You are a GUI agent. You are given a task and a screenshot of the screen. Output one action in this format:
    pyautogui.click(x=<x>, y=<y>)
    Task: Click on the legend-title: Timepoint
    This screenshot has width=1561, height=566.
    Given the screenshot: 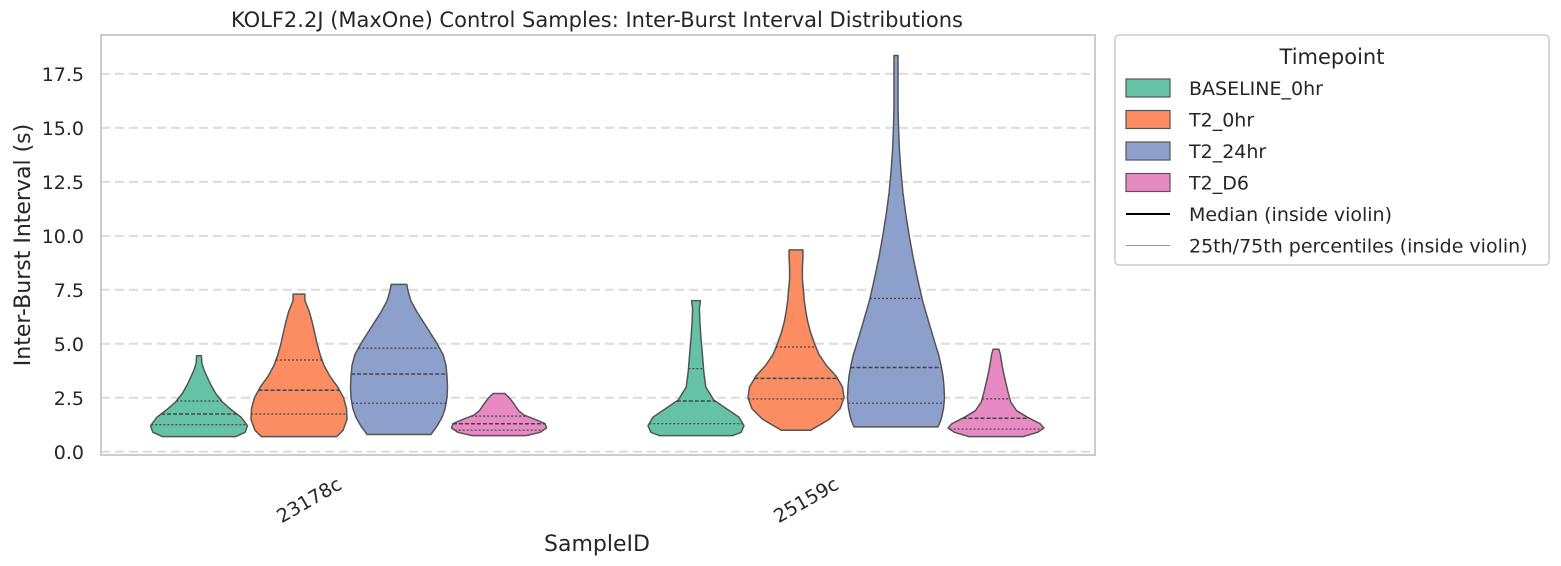 What is the action you would take?
    pyautogui.click(x=1332, y=57)
    